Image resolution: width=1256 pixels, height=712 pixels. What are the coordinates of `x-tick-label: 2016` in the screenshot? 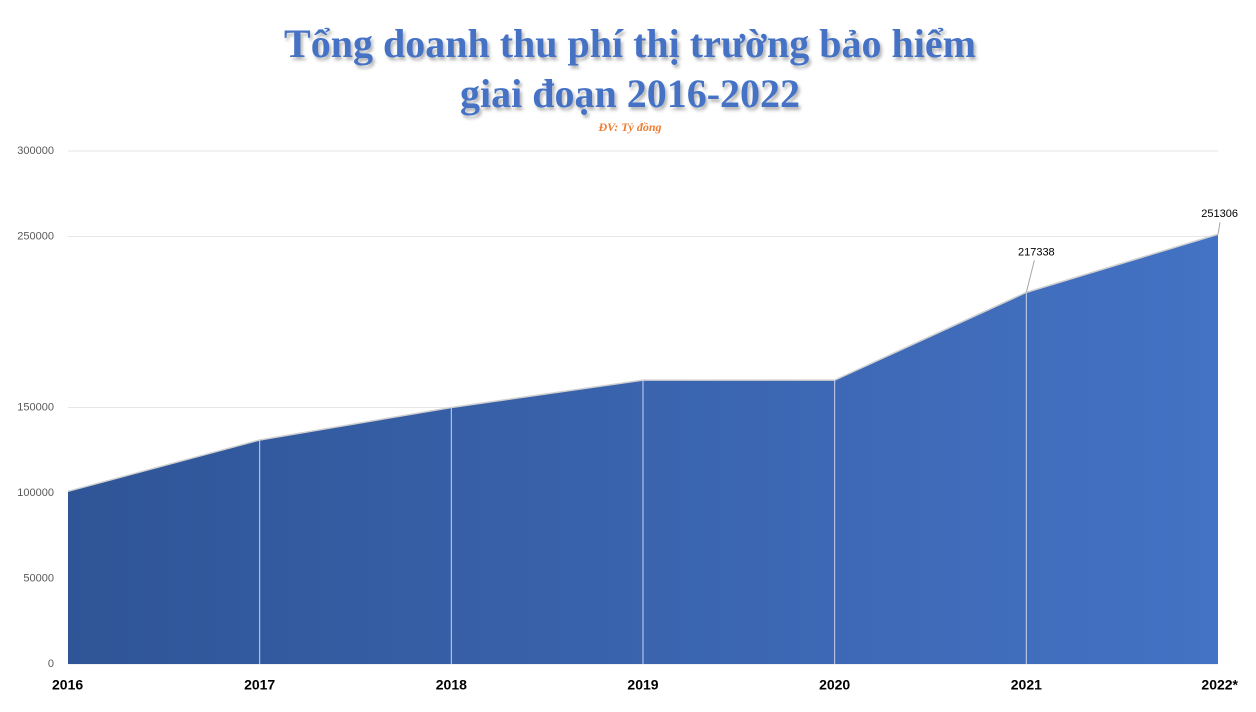 It's located at (67, 685).